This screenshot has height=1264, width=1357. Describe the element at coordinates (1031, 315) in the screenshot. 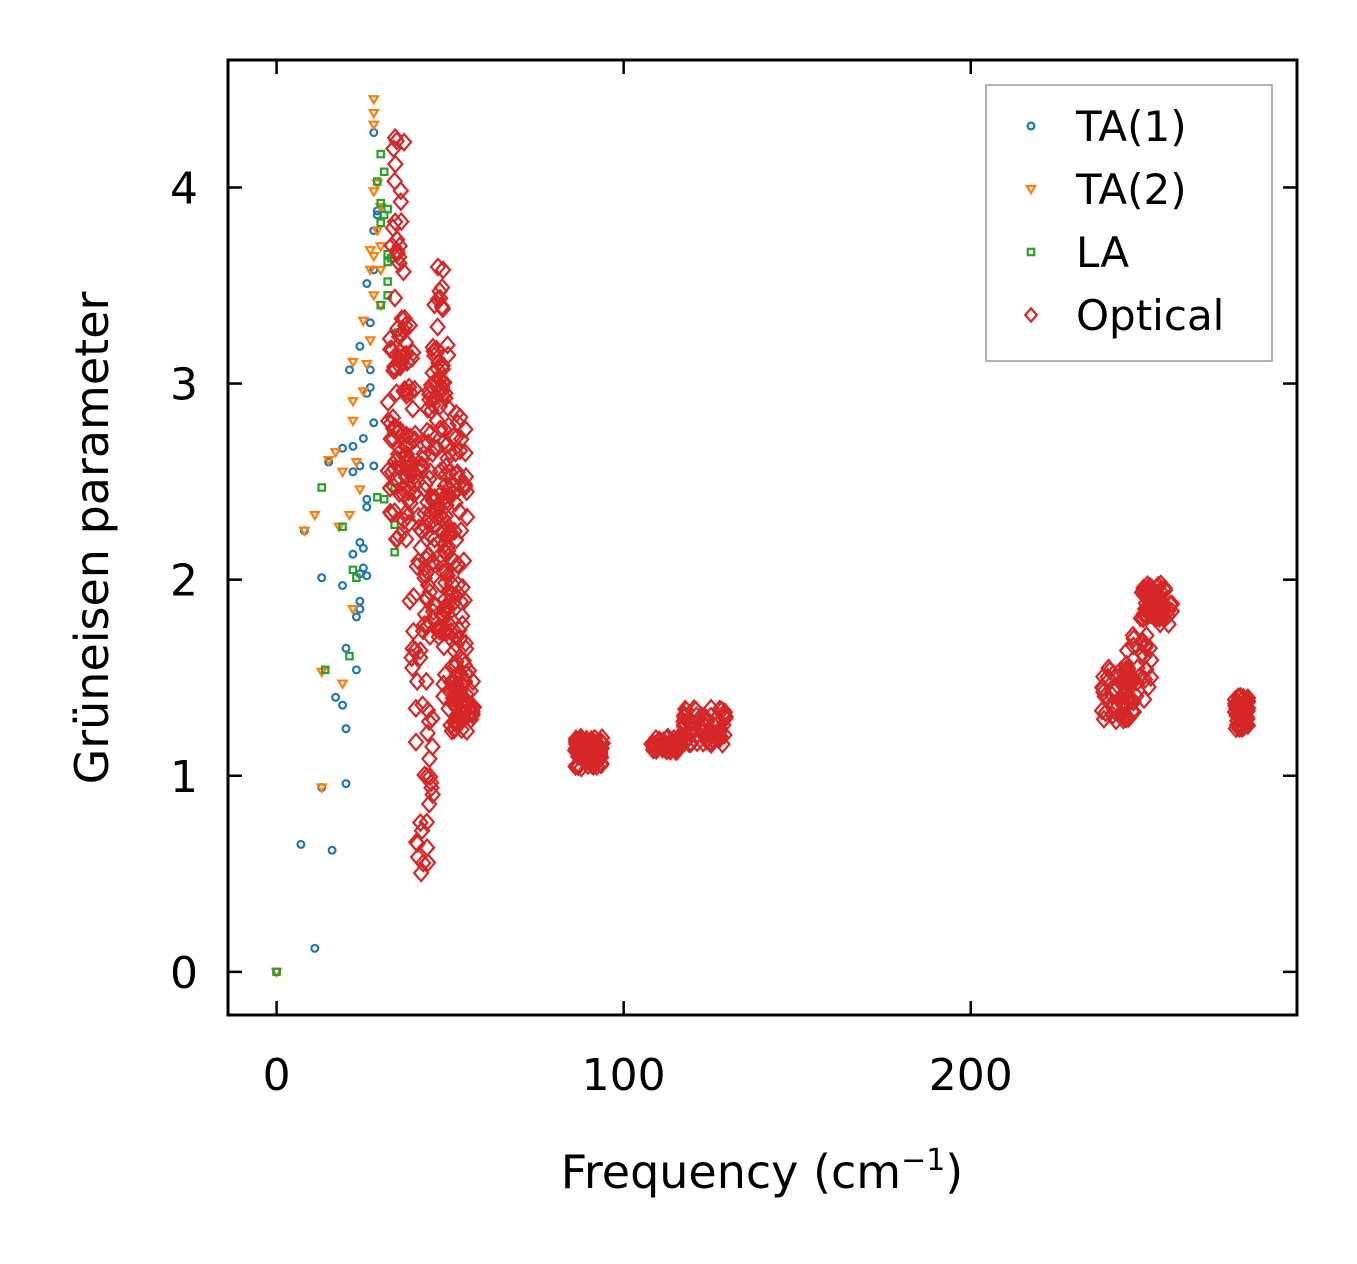

I see `legend-marker-optical` at that location.